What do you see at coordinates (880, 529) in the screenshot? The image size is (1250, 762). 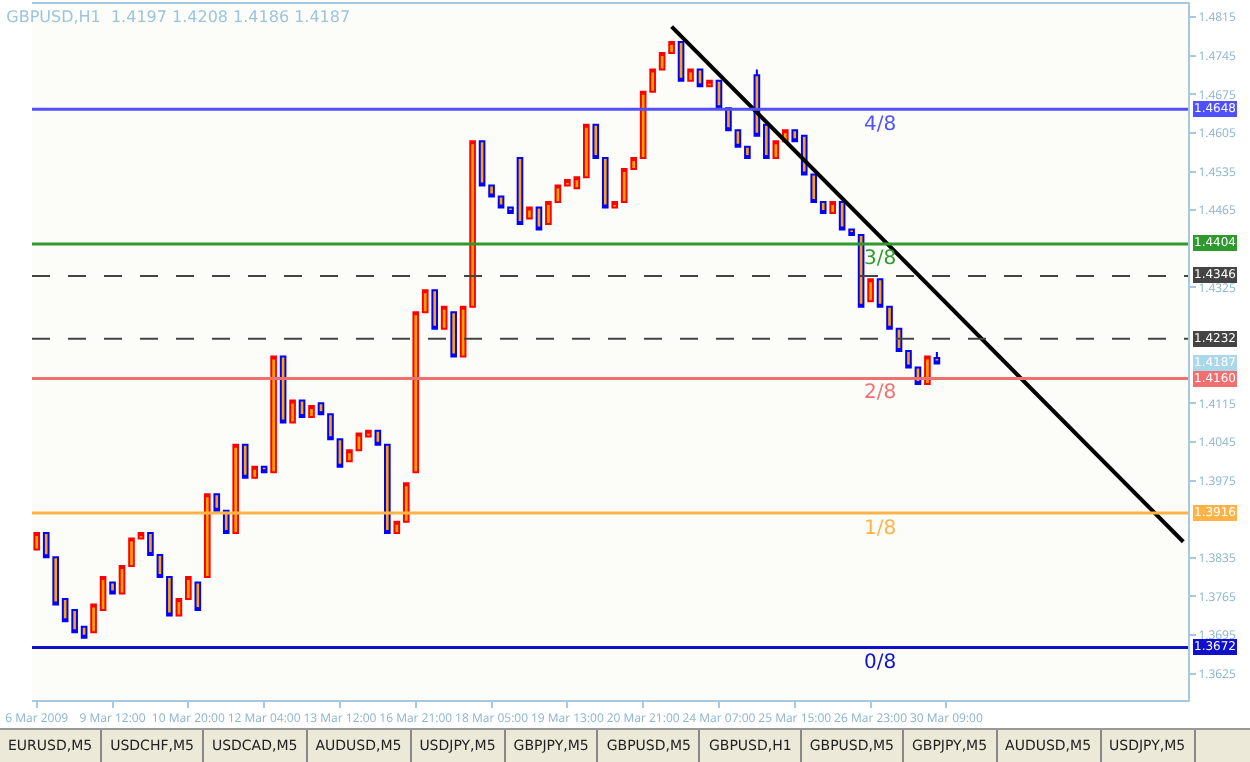 I see `annotation: 1/8` at bounding box center [880, 529].